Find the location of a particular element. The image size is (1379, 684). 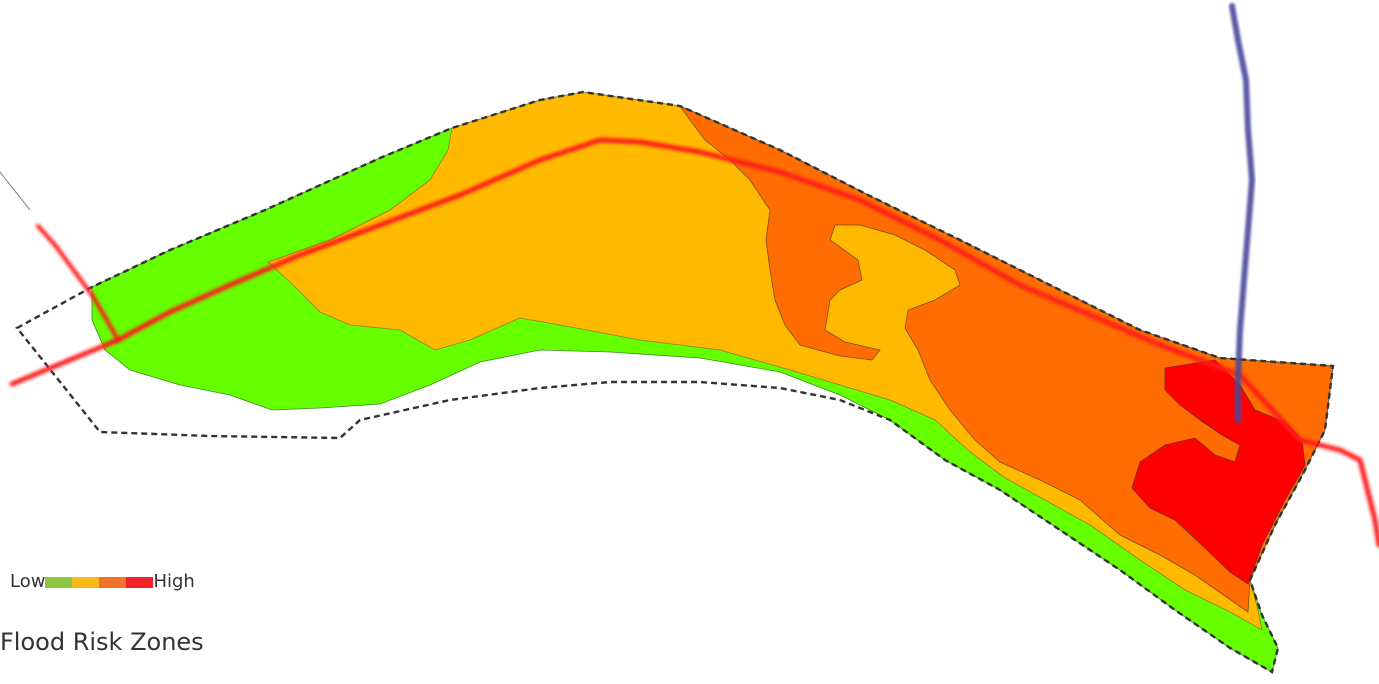

legend-swatches is located at coordinates (99, 582).